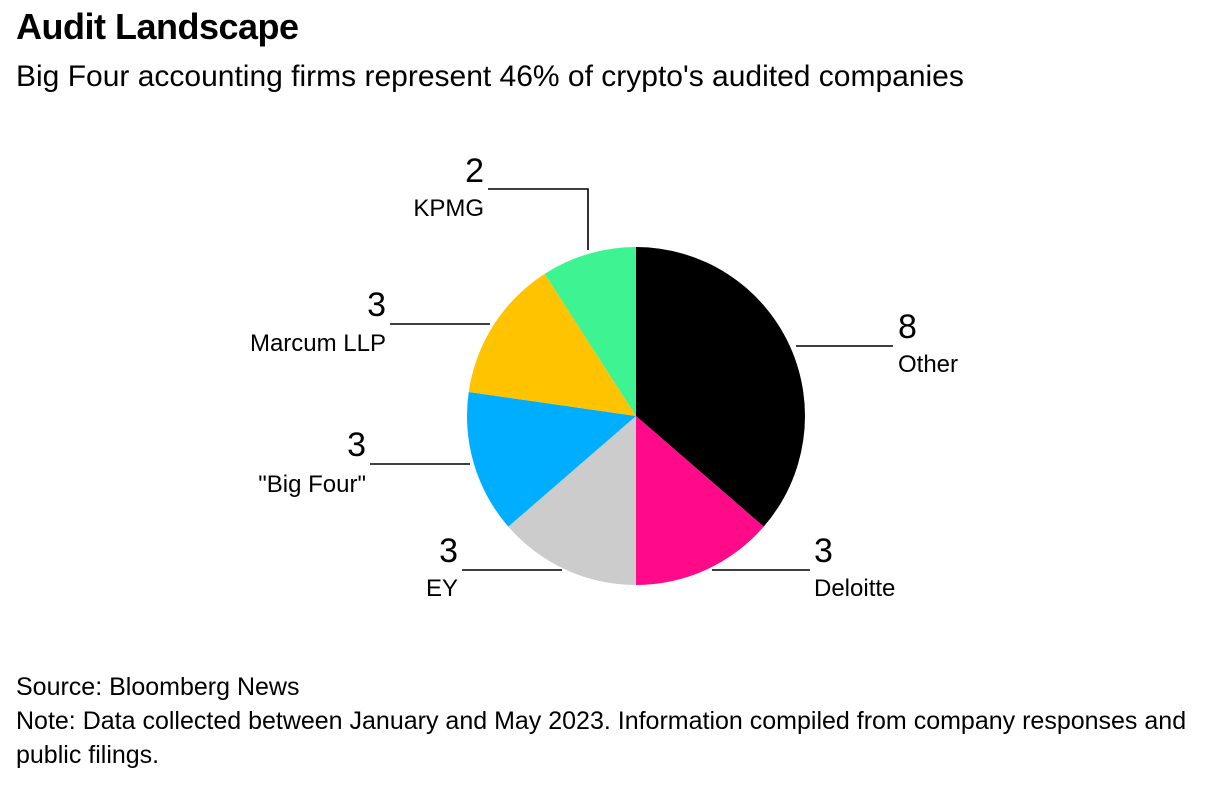  Describe the element at coordinates (720, 387) in the screenshot. I see `pie-slice-other` at that location.